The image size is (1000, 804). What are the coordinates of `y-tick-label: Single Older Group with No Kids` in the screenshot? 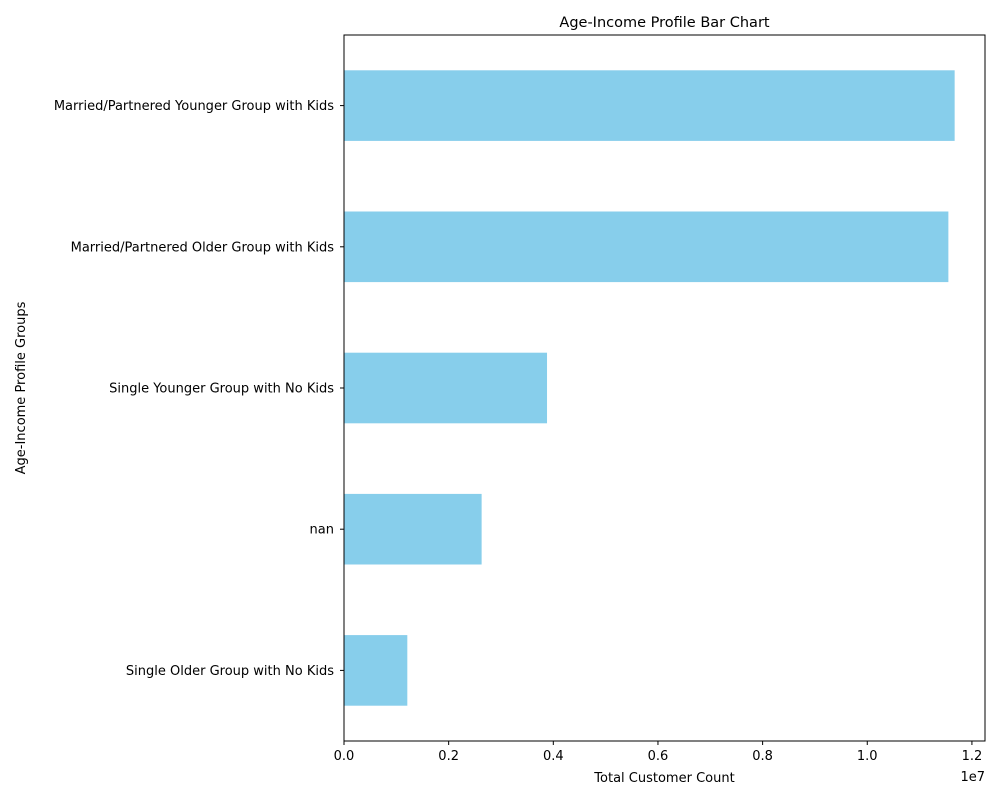 It's located at (230, 671).